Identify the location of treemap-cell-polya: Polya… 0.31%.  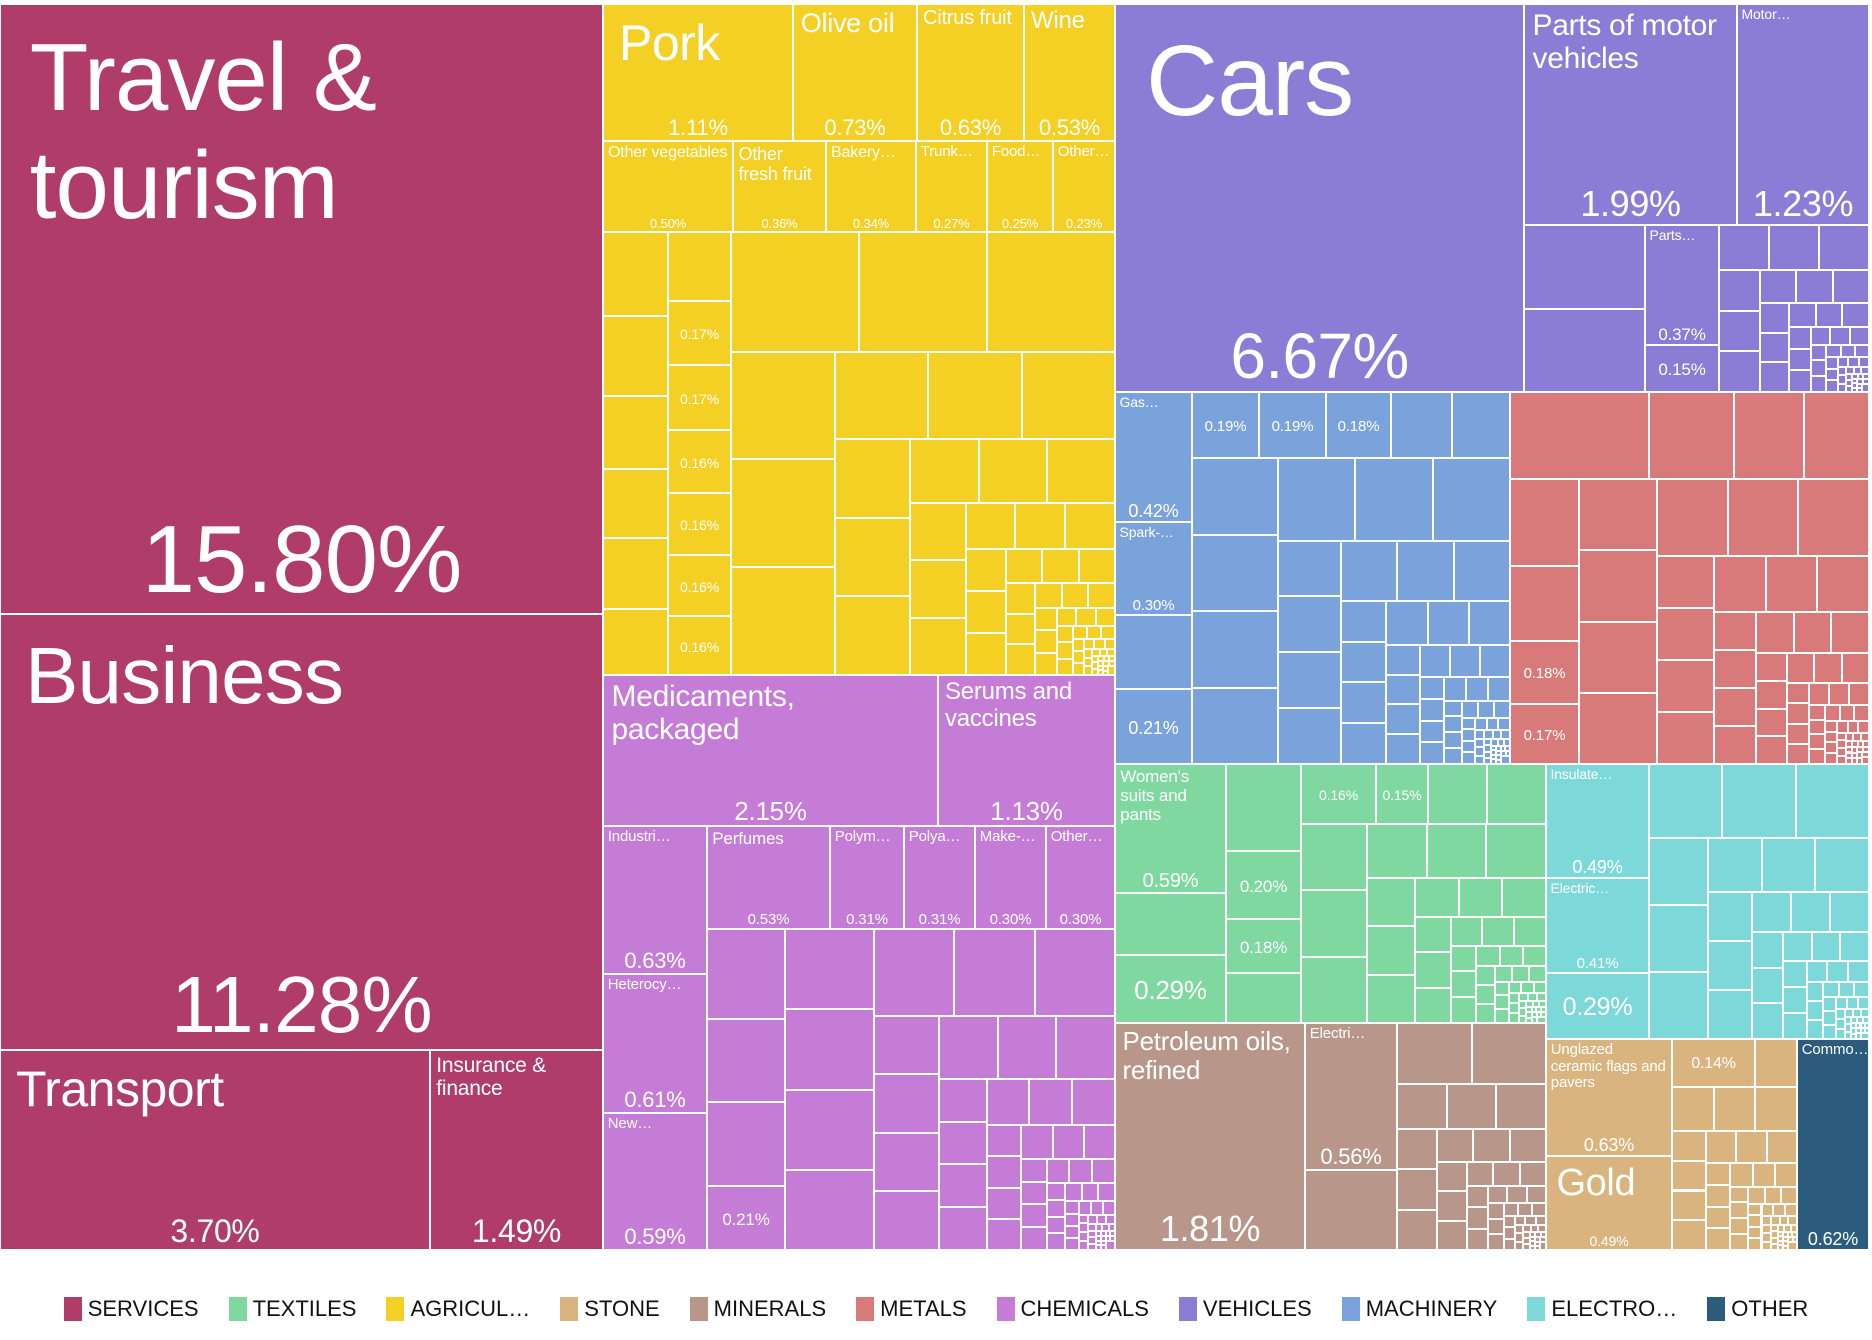
(939, 877).